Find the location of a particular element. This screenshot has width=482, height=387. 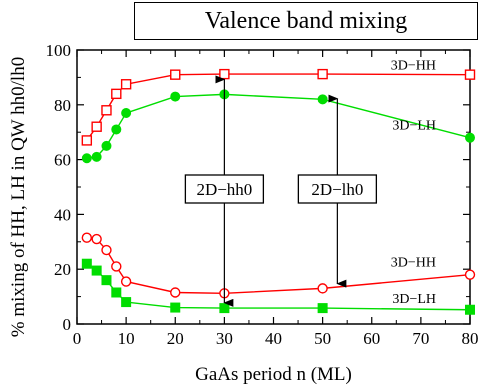

chart-title: Valence band mixing is located at coordinates (306, 21).